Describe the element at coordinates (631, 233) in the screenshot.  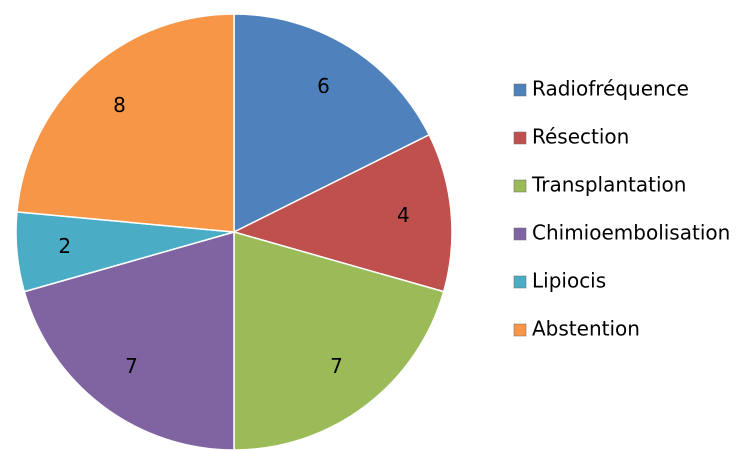
I see `legend-label: Chimioembolisation` at that location.